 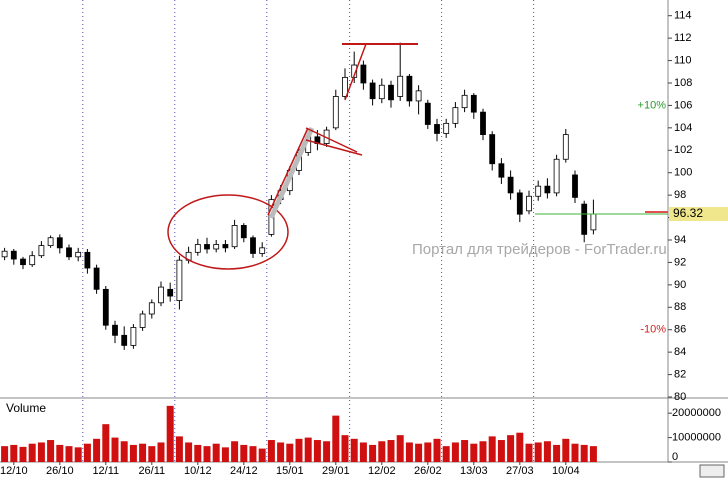 What do you see at coordinates (680, 307) in the screenshot?
I see `y-tick-label: 88` at bounding box center [680, 307].